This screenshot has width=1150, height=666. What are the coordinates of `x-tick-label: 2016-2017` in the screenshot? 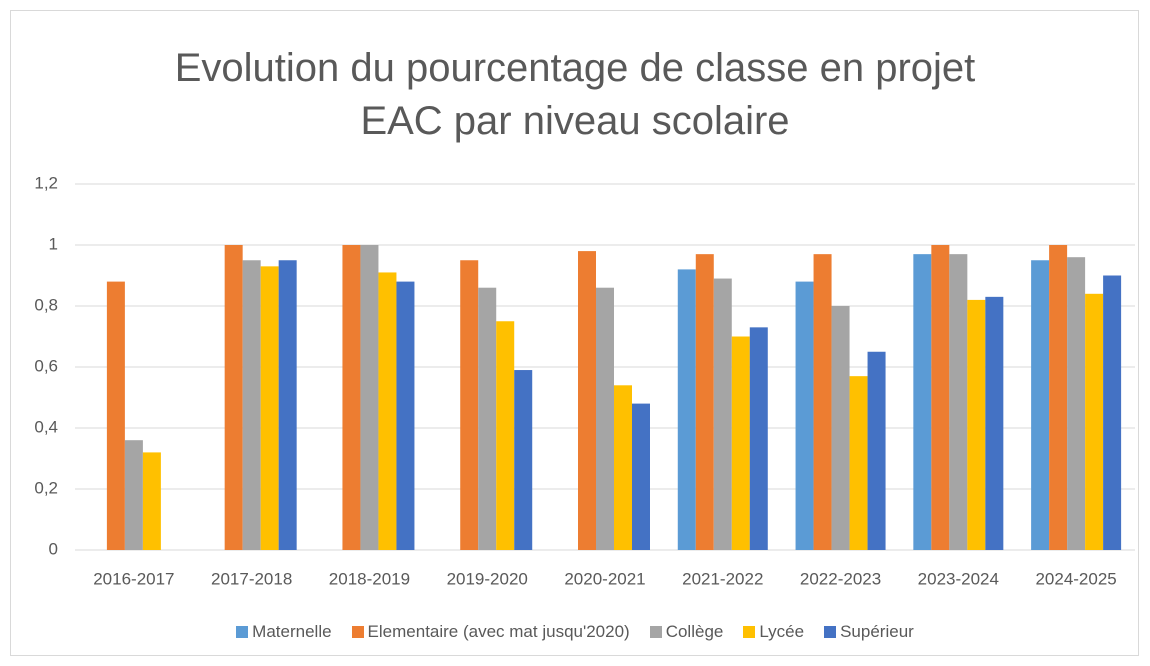 It's located at (133, 578).